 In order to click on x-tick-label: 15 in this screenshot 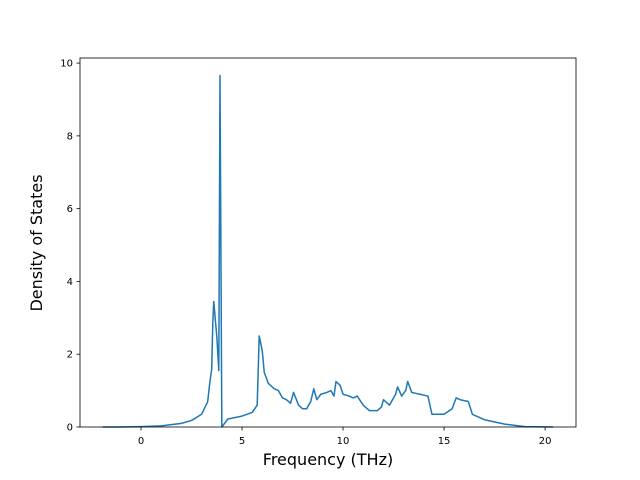, I will do `click(444, 441)`.